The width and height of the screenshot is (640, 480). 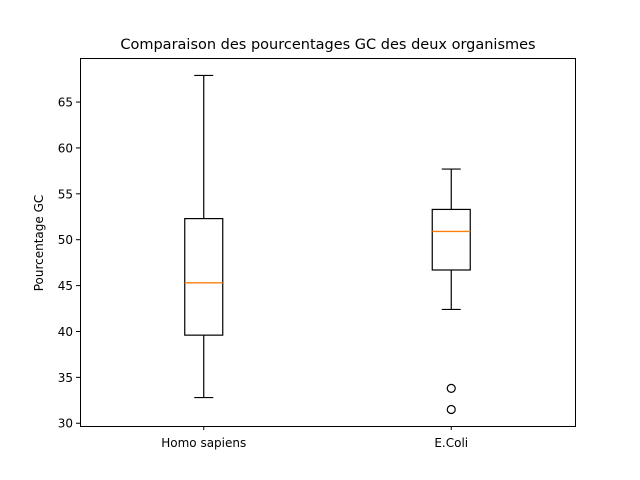 I want to click on y-tick-label: 60, so click(x=65, y=148).